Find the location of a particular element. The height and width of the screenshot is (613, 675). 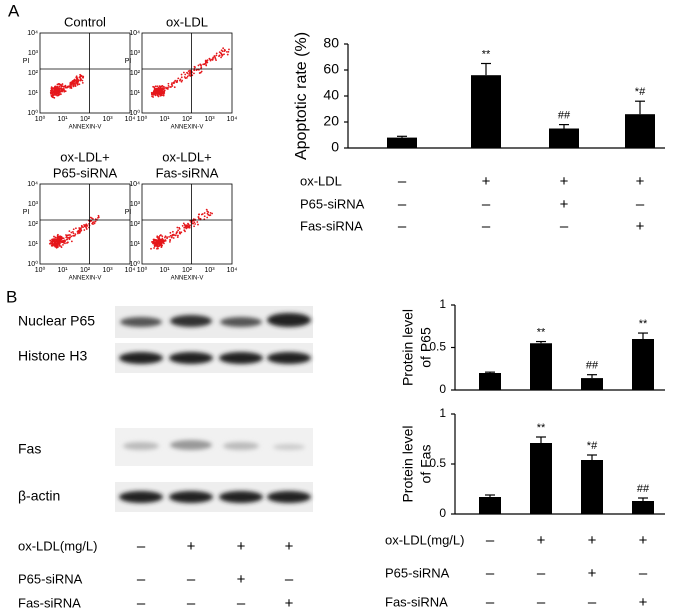

x-tick-label: 10² is located at coordinates (187, 270).